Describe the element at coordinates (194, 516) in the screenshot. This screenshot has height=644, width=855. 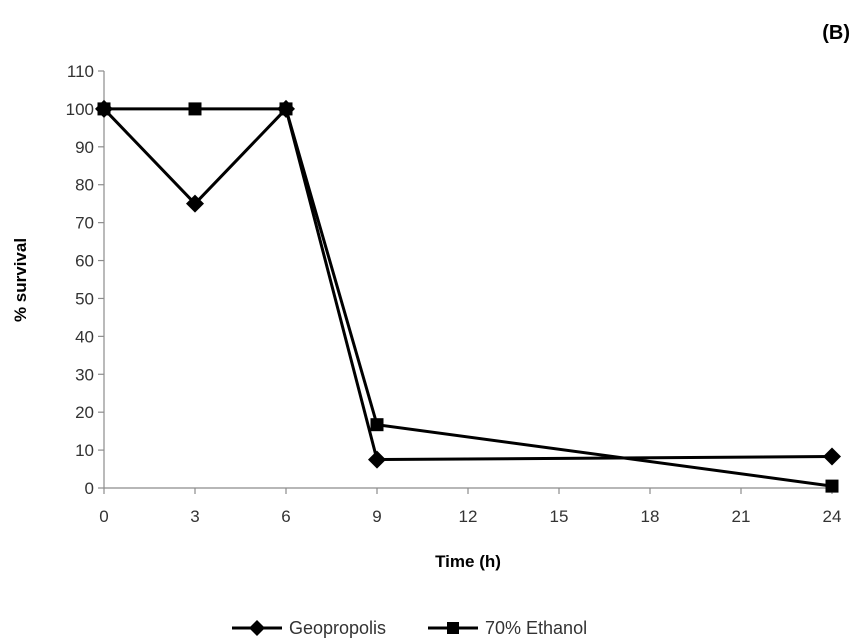
I see `x-tick-label-1: 3` at that location.